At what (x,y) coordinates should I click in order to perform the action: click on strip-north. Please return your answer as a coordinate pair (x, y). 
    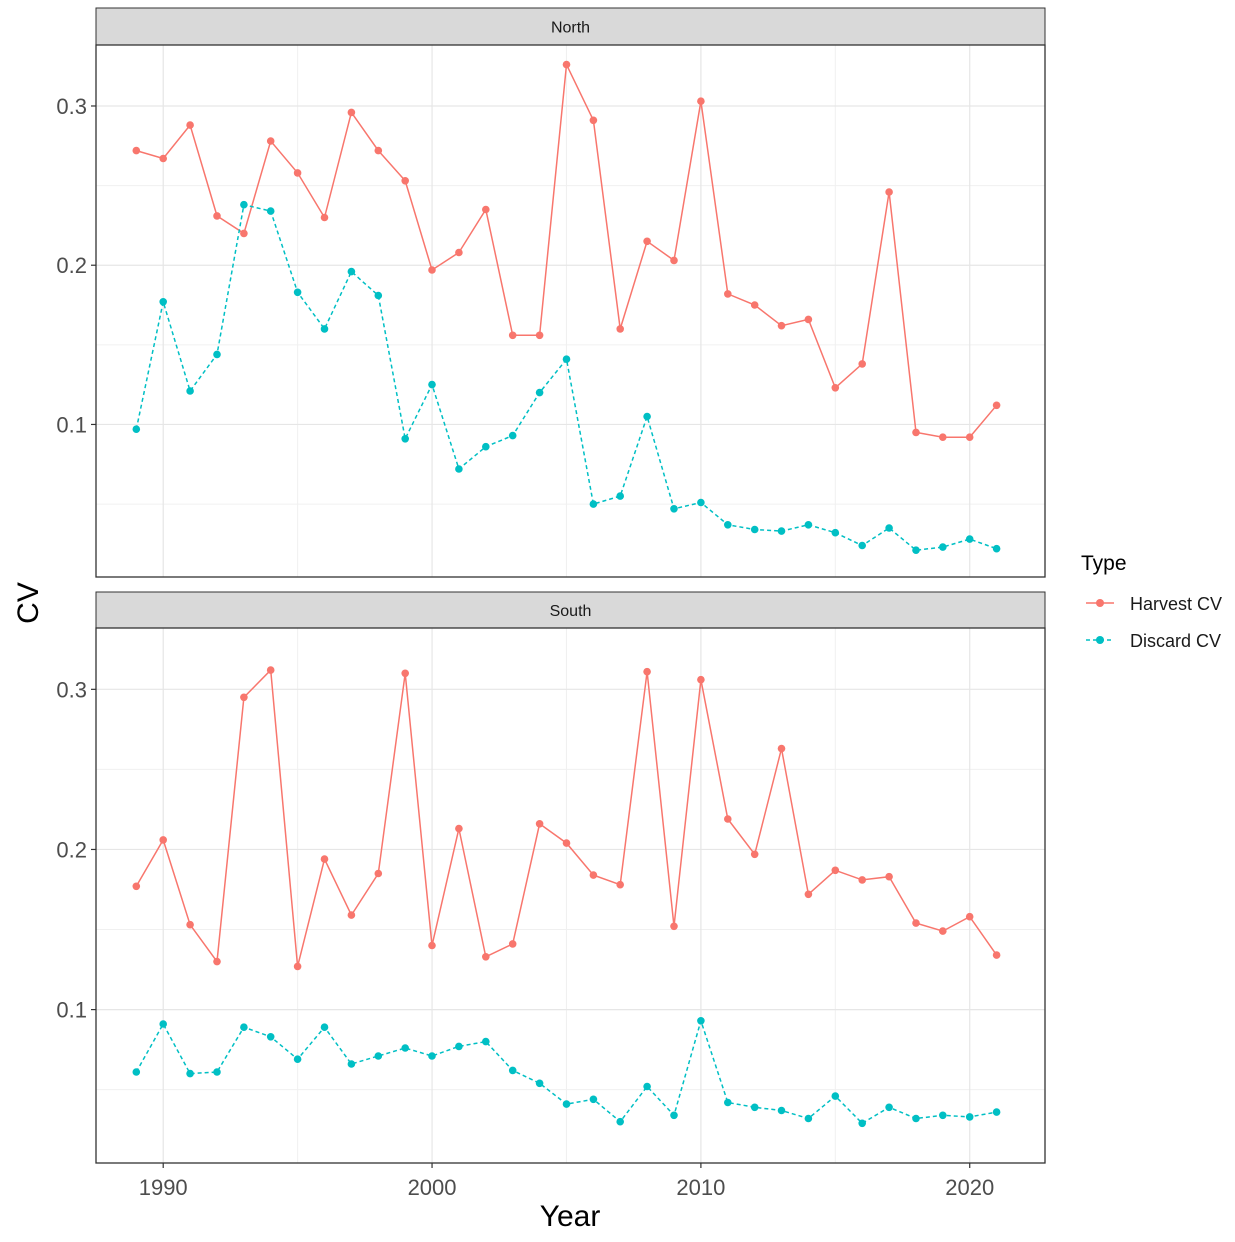
    Looking at the image, I should click on (570, 26).